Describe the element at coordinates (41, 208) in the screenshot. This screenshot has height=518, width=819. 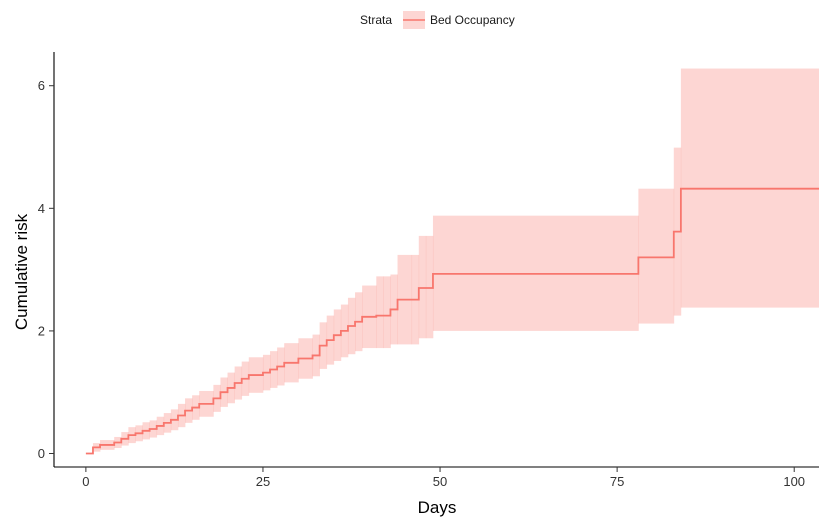
I see `y-tick-label: 4` at that location.